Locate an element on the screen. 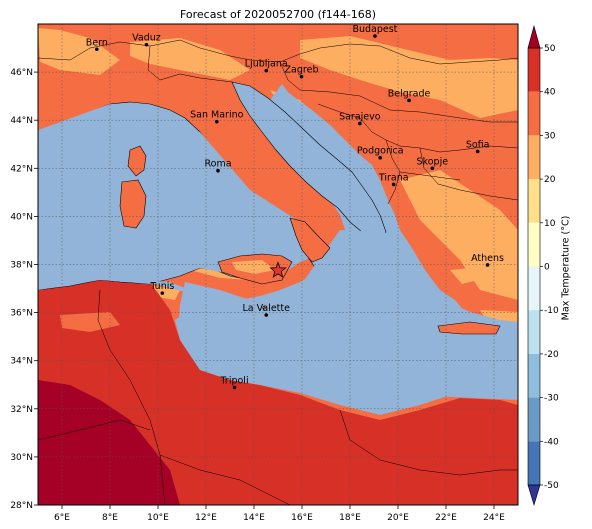 Image resolution: width=592 pixels, height=529 pixels. star-marker is located at coordinates (278, 269).